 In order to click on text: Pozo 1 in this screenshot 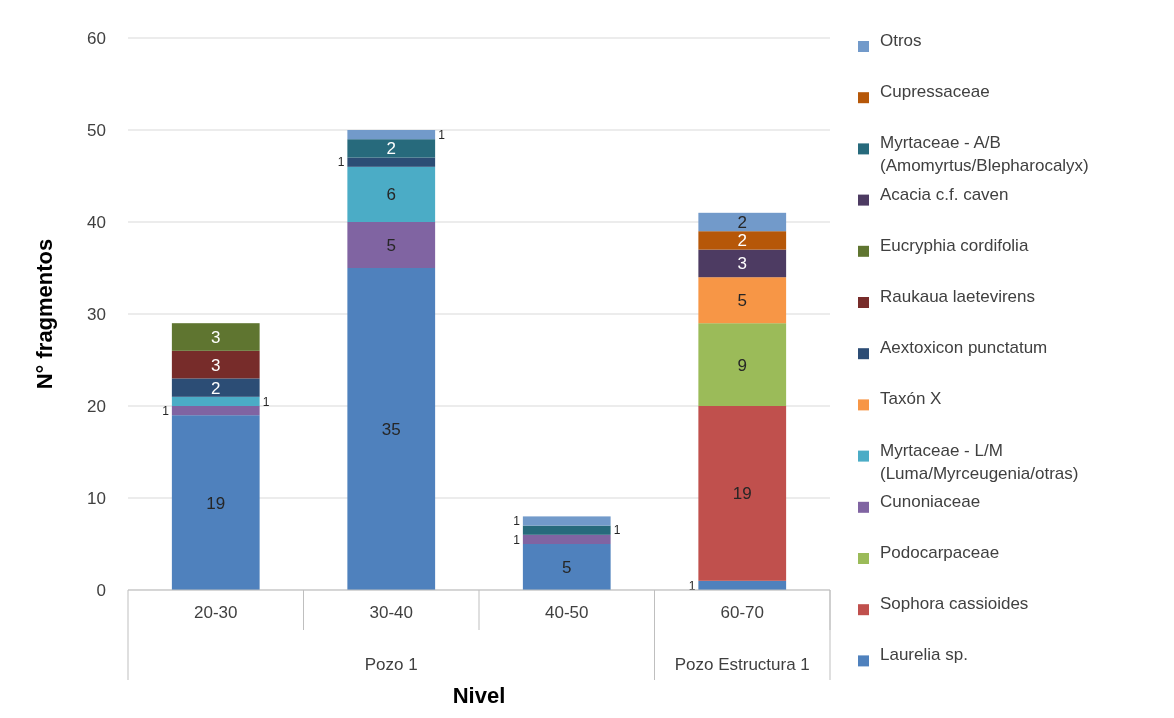, I will do `click(391, 664)`.